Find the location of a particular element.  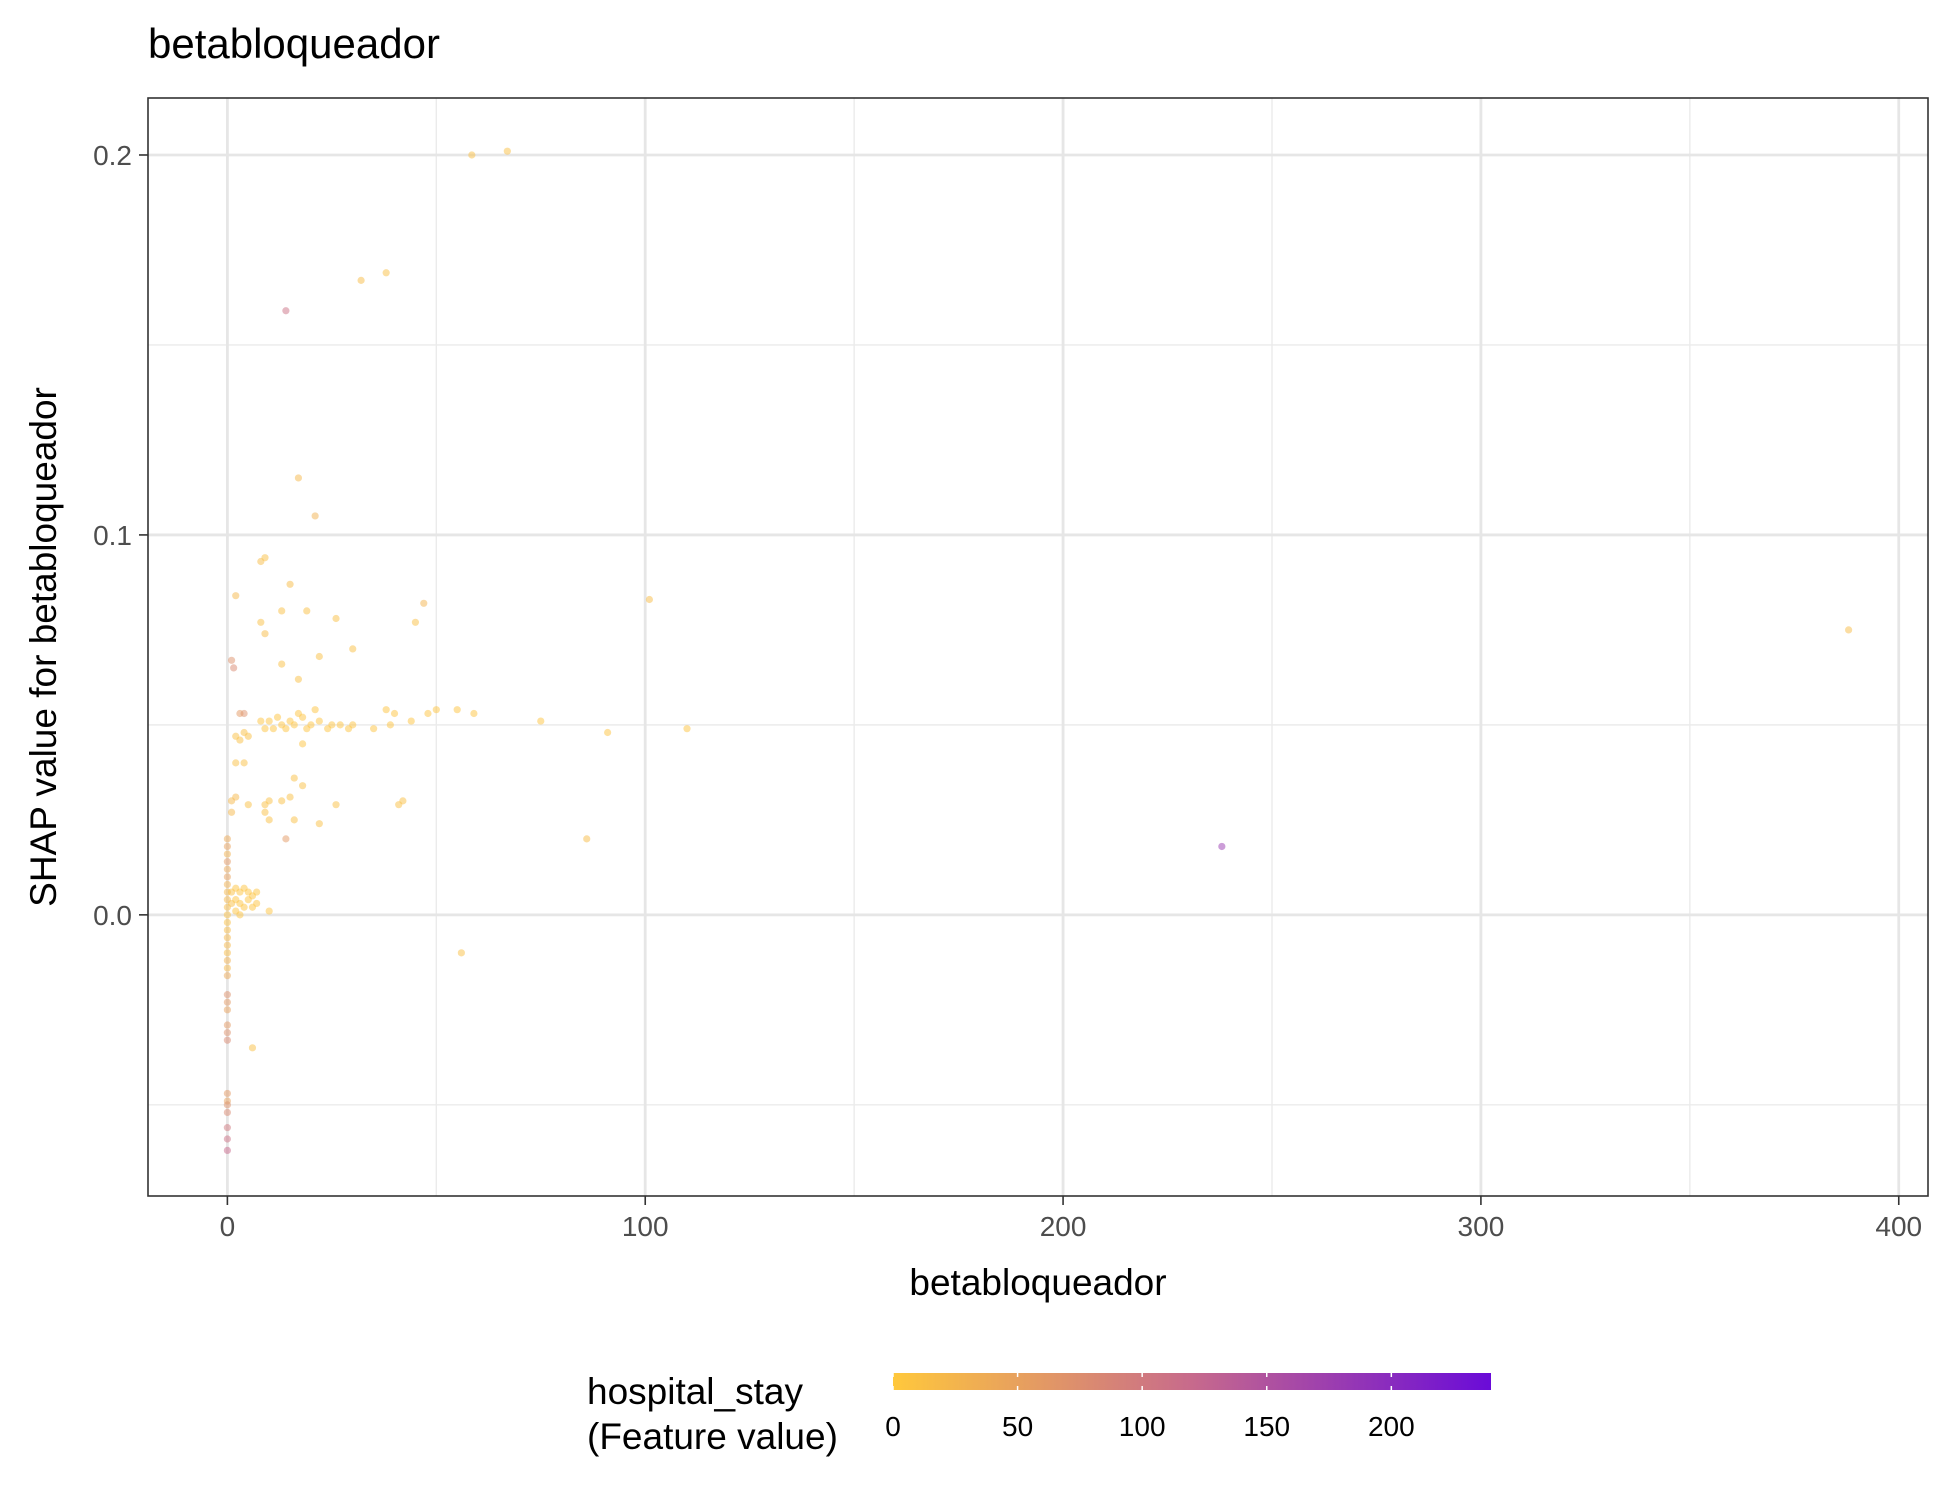

legend-tick-label: 100 is located at coordinates (1142, 1426).